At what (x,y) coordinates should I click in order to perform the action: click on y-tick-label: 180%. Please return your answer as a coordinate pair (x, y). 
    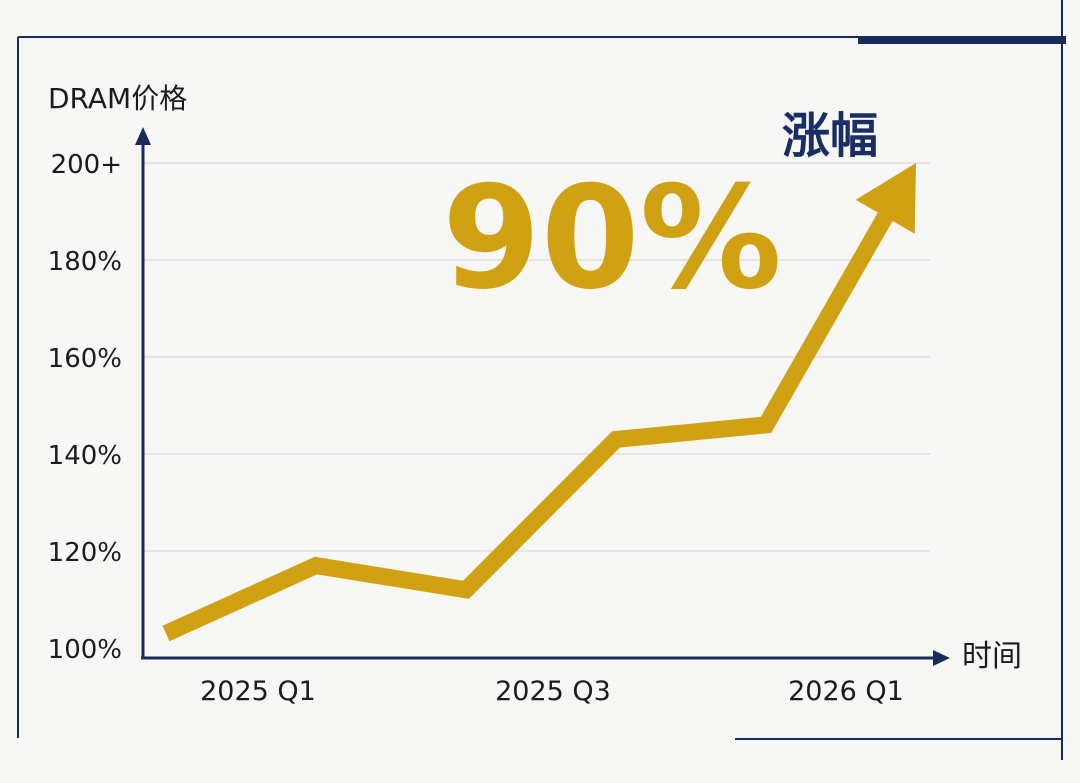
    Looking at the image, I should click on (85, 262).